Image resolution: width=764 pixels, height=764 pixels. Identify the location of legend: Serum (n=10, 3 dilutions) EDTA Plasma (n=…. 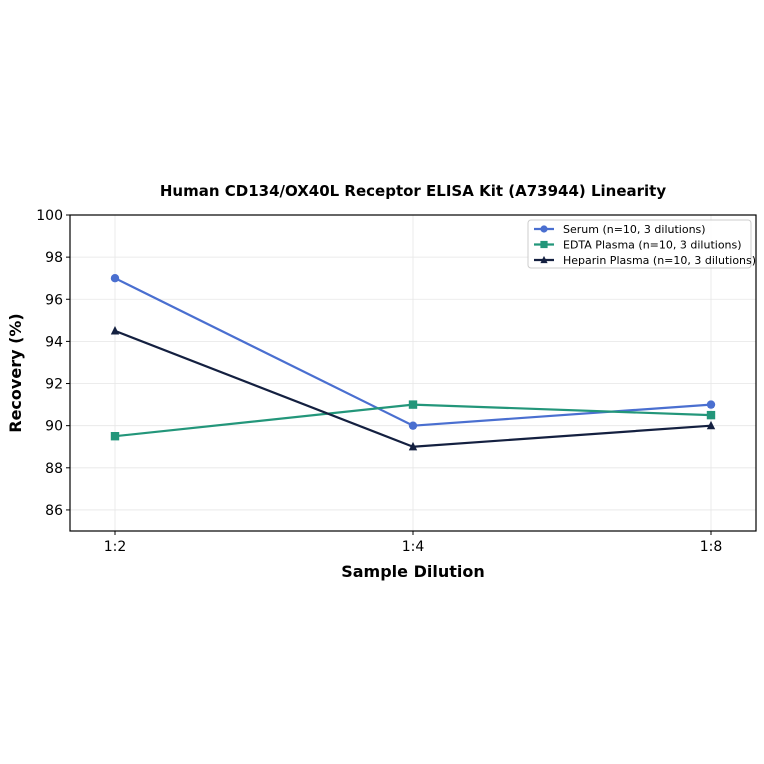
(641, 244).